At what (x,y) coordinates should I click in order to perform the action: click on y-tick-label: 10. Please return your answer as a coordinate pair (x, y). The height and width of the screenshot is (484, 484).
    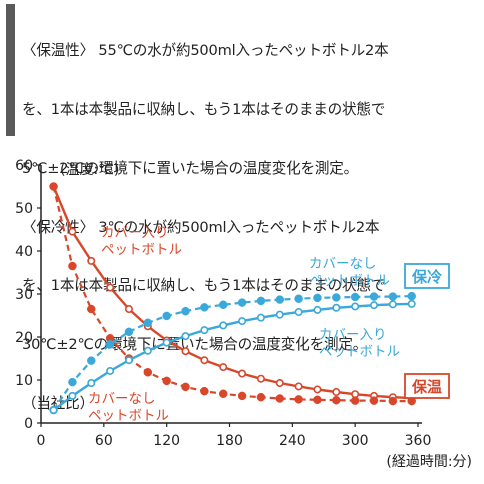
    Looking at the image, I should click on (24, 381).